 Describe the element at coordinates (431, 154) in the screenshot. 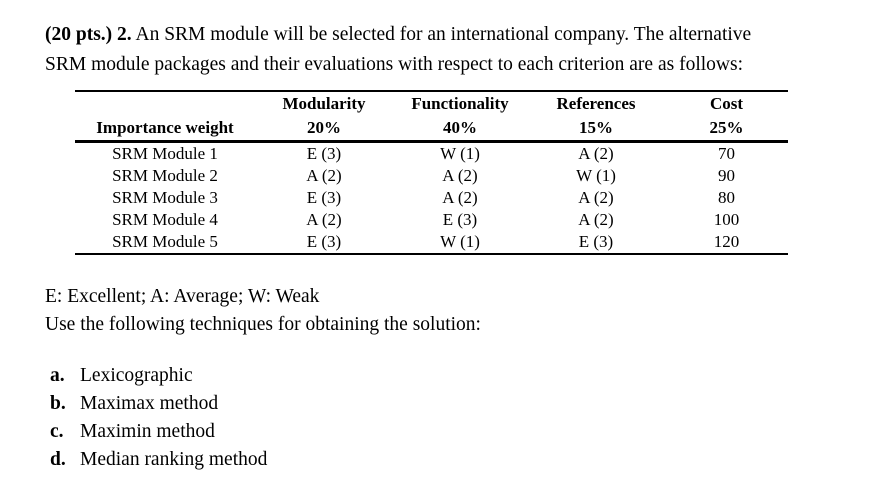

I see `table-row-module-1: SRM Module 1 E (3) W (1) A (2) 70` at that location.